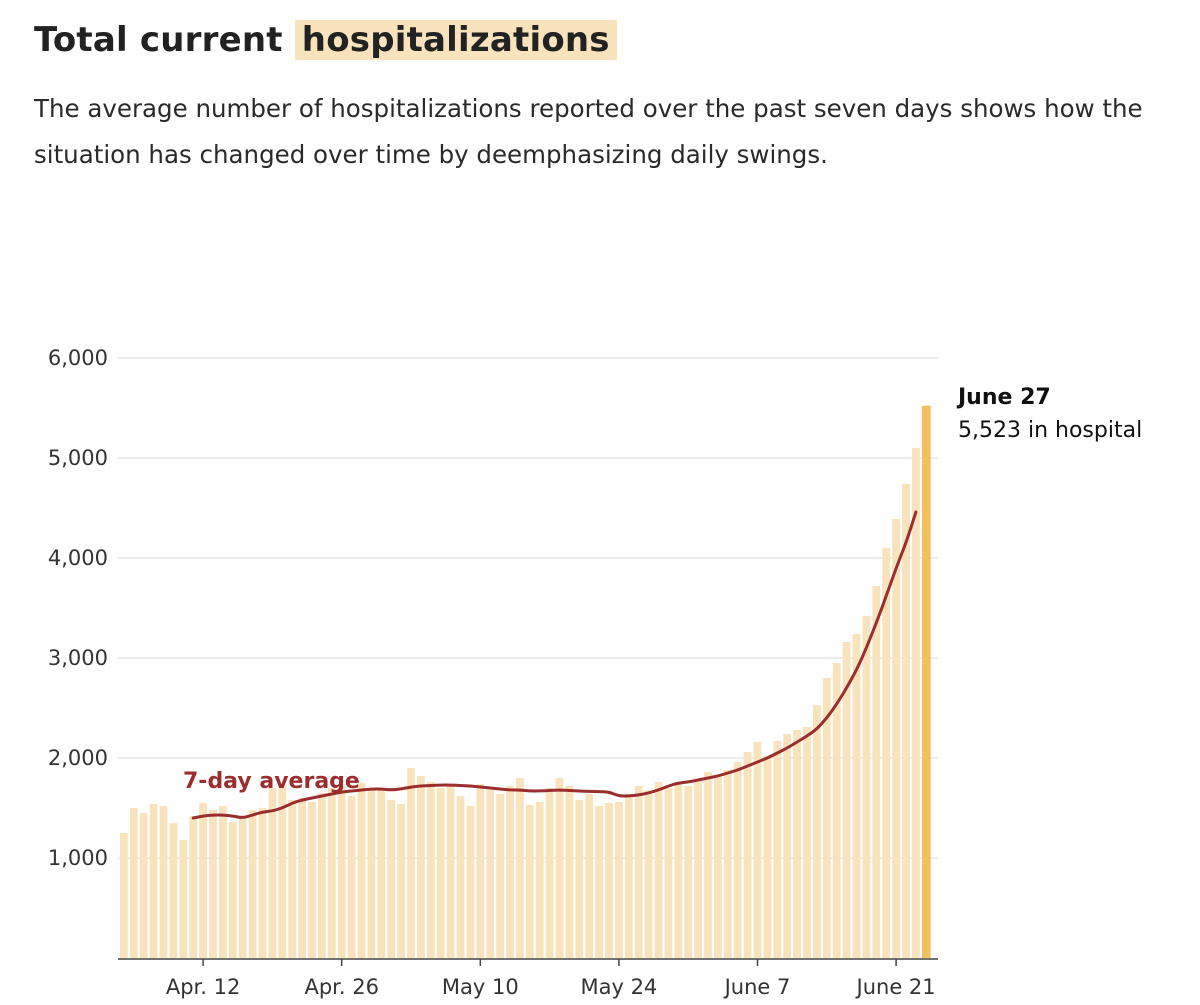 This screenshot has width=1200, height=1005. What do you see at coordinates (271, 781) in the screenshot?
I see `seven-day-average-label: 7-day average` at bounding box center [271, 781].